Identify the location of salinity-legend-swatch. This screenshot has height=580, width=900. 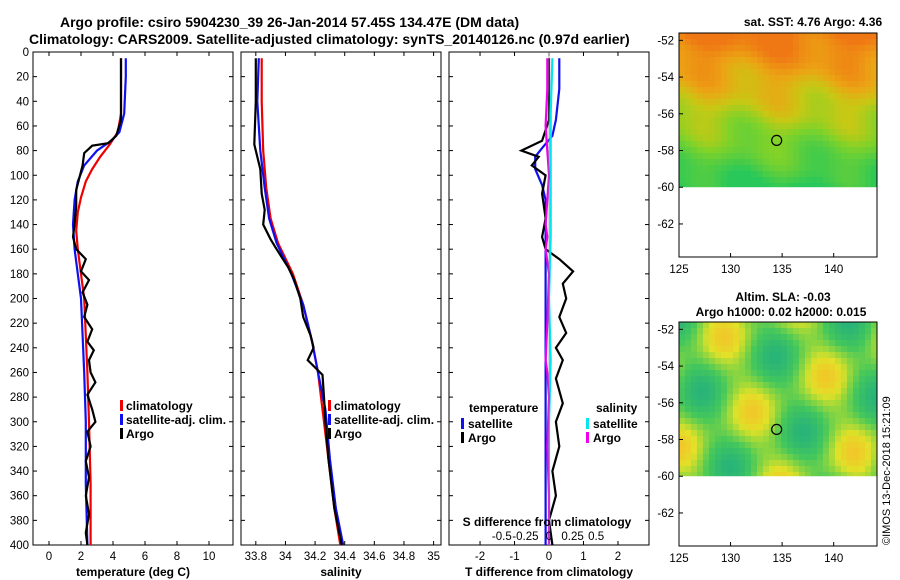
(329, 419).